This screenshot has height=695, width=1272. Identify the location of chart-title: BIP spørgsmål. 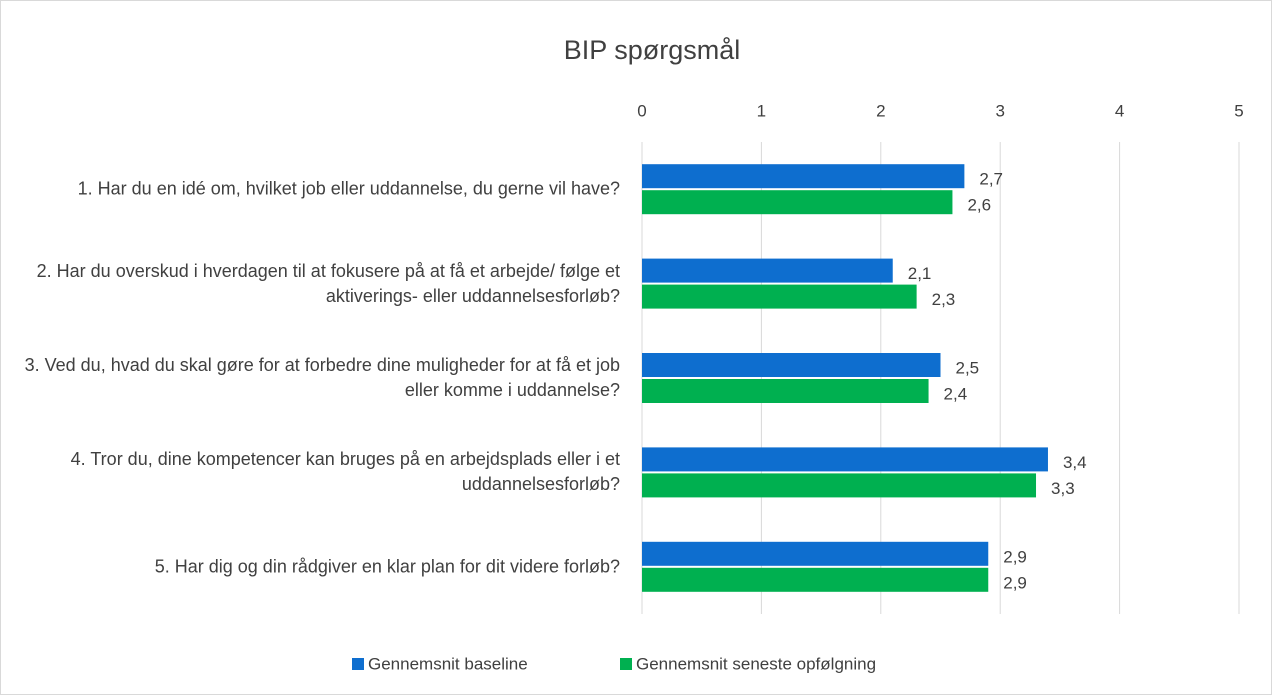
(652, 50).